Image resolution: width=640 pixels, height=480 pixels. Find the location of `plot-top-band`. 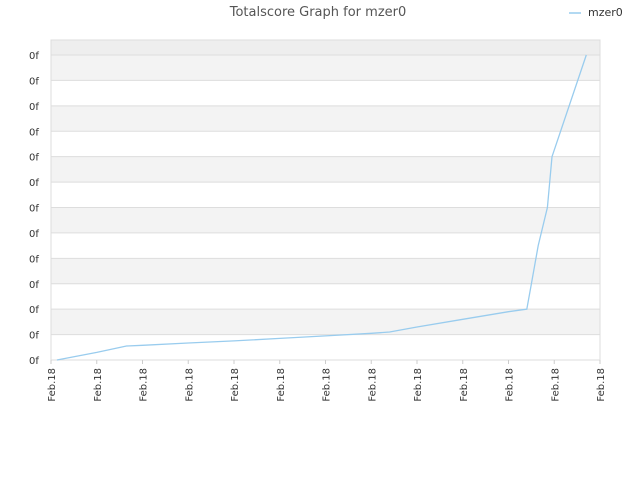

plot-top-band is located at coordinates (325, 47).